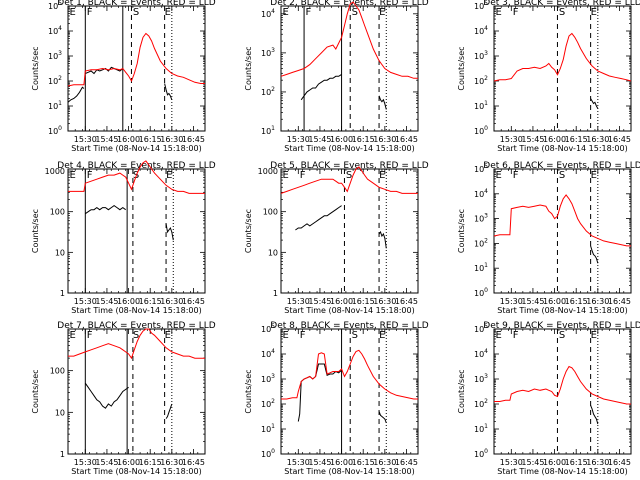  I want to click on y-tick-label: 10⁴, so click(55, 30).